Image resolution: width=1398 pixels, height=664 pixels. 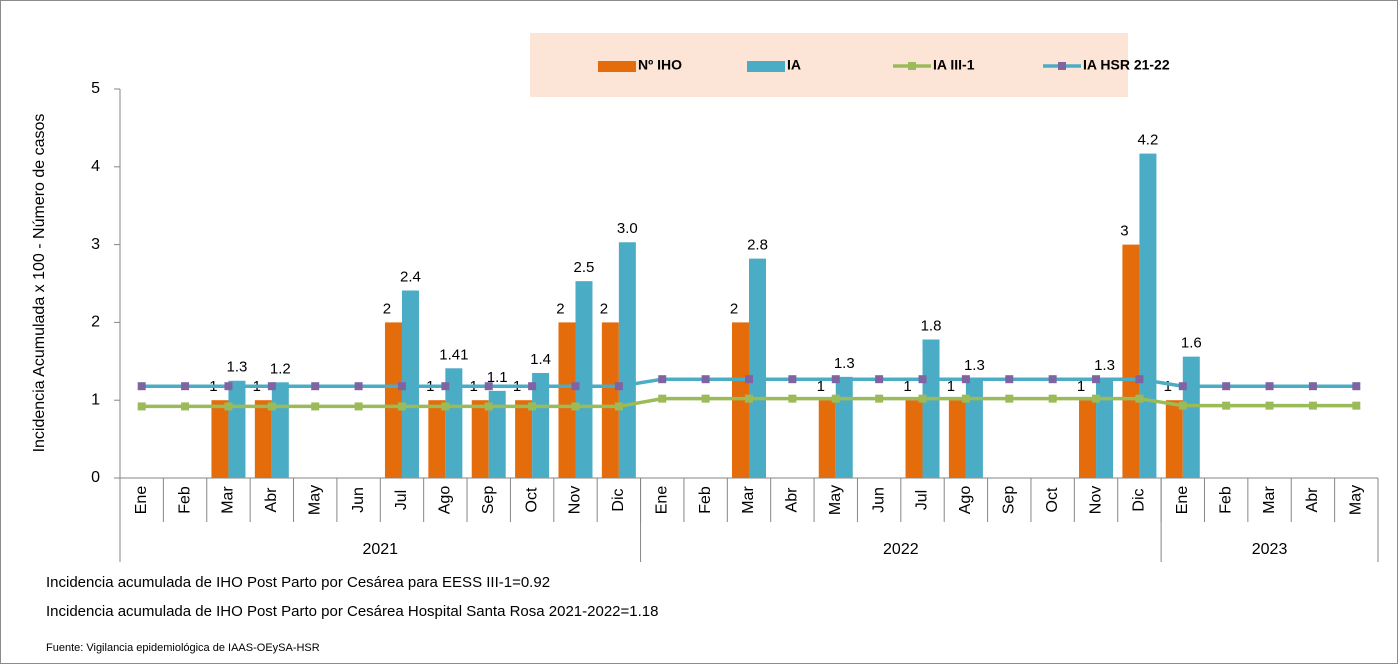 What do you see at coordinates (922, 500) in the screenshot?
I see `x-tick-label: Jul` at bounding box center [922, 500].